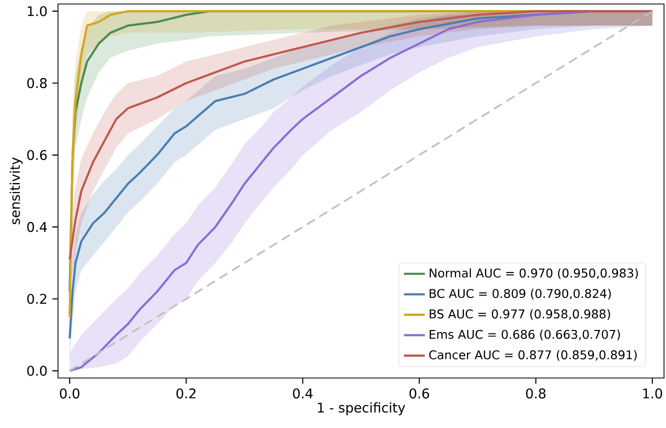 The width and height of the screenshot is (666, 428). I want to click on y-tick-label: 0.6, so click(37, 155).